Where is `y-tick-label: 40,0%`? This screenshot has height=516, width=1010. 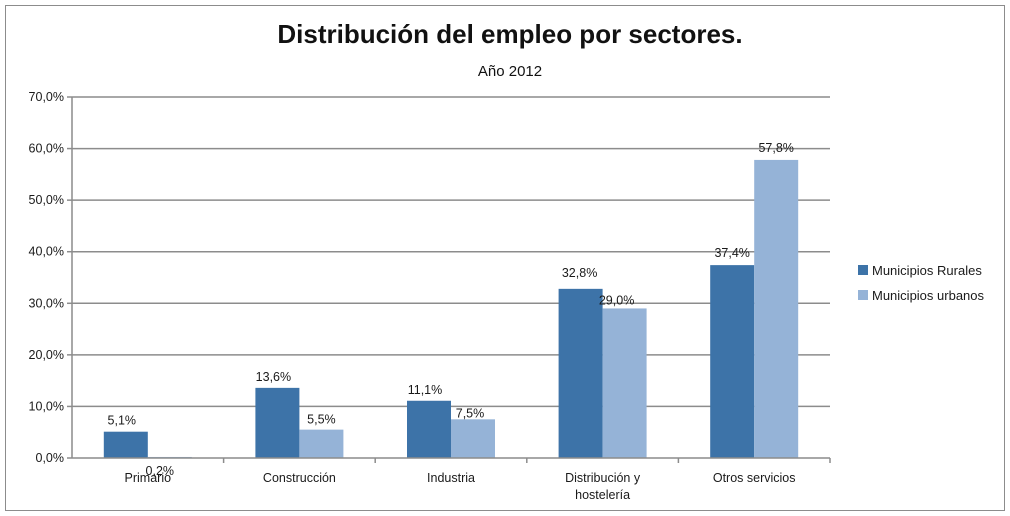 y-tick-label: 40,0% is located at coordinates (46, 252).